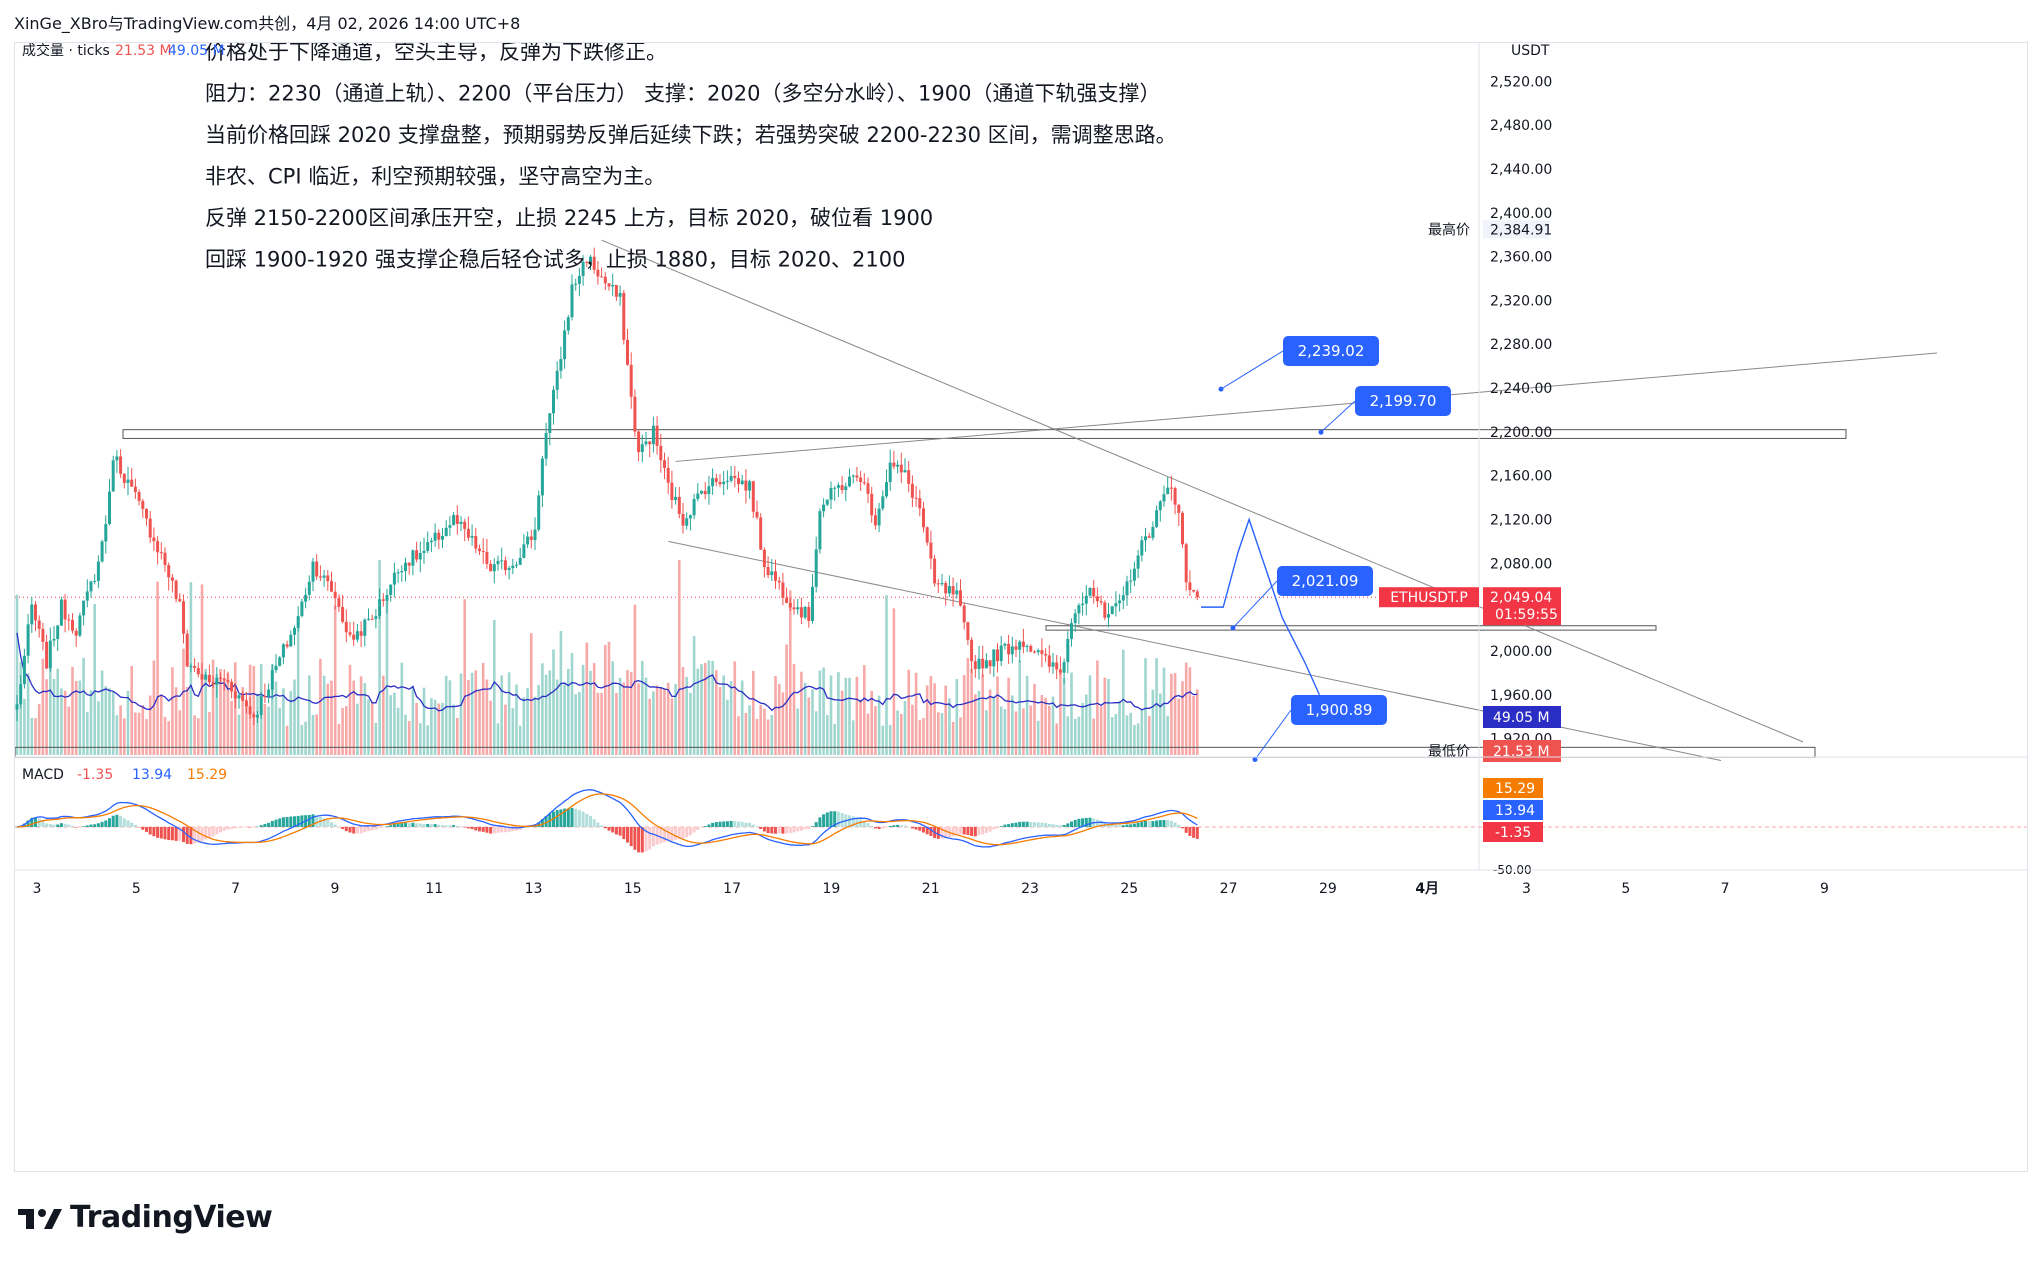 The height and width of the screenshot is (1263, 2040). Describe the element at coordinates (1515, 811) in the screenshot. I see `macd-tag: 13.94` at that location.